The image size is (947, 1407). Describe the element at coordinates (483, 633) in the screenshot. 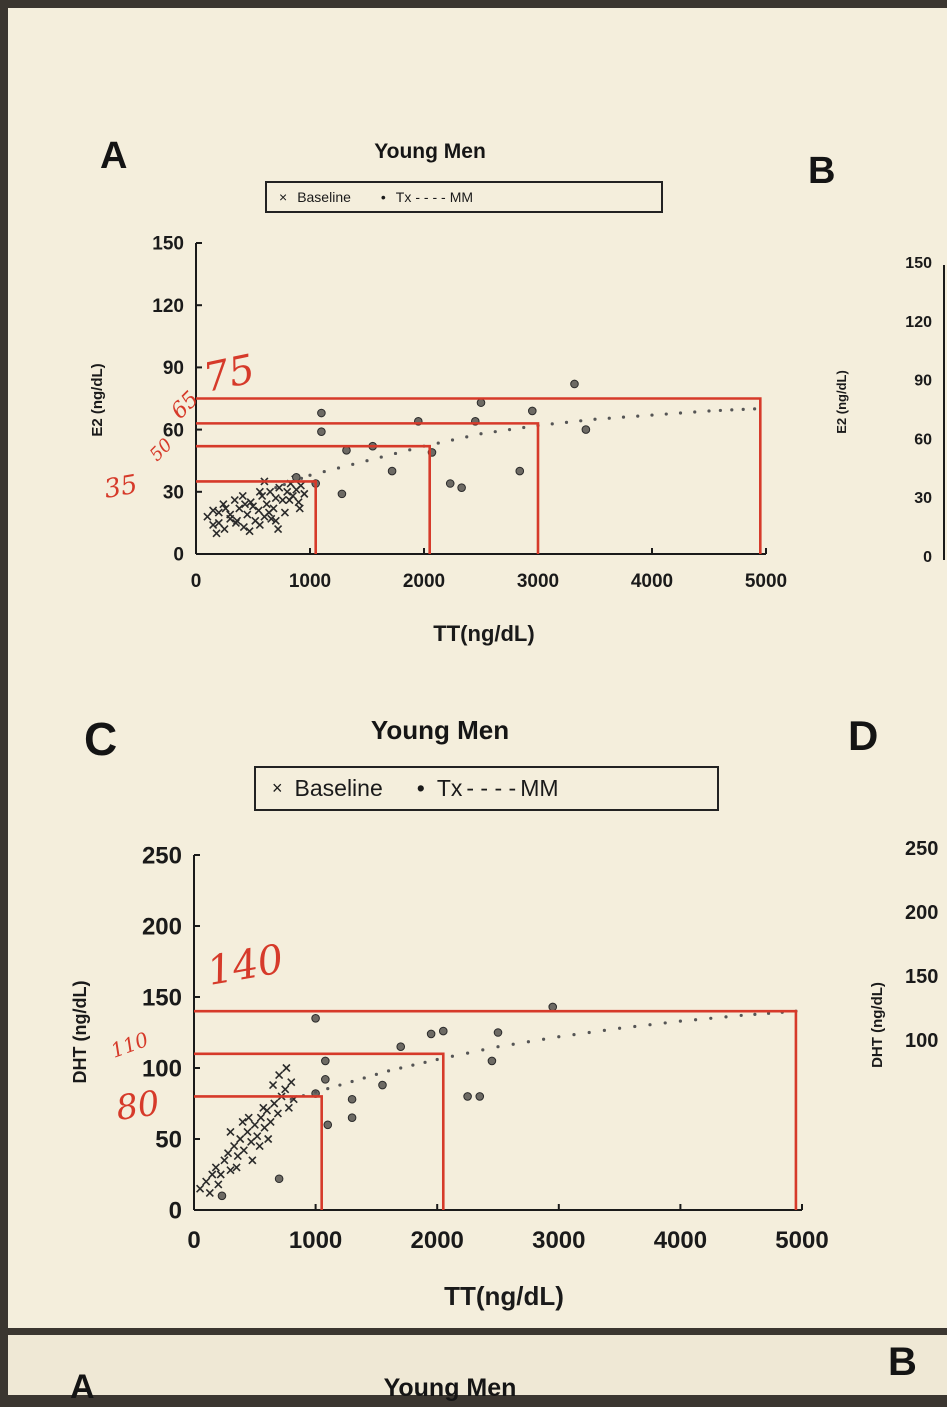

I see `chart-a-xlabel: TT(ng/dL)` at that location.